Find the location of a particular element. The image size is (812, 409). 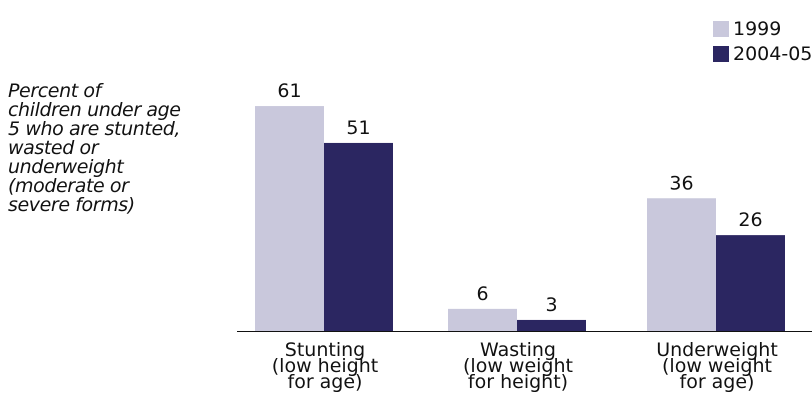

data-label-underweight-1999: 36 is located at coordinates (681, 183).